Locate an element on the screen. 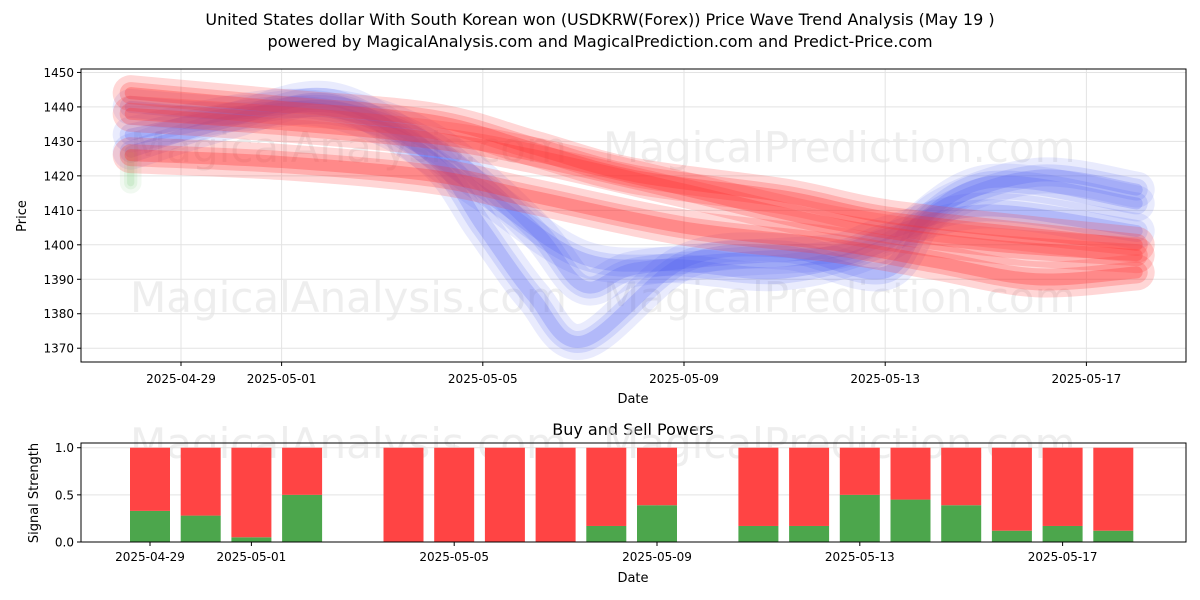  price-x-tick-label: 2025-04-29 is located at coordinates (181, 379).